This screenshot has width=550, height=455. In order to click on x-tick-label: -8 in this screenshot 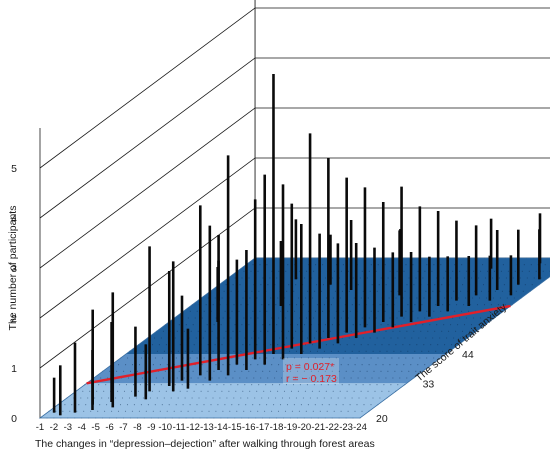, I will do `click(137, 427)`.